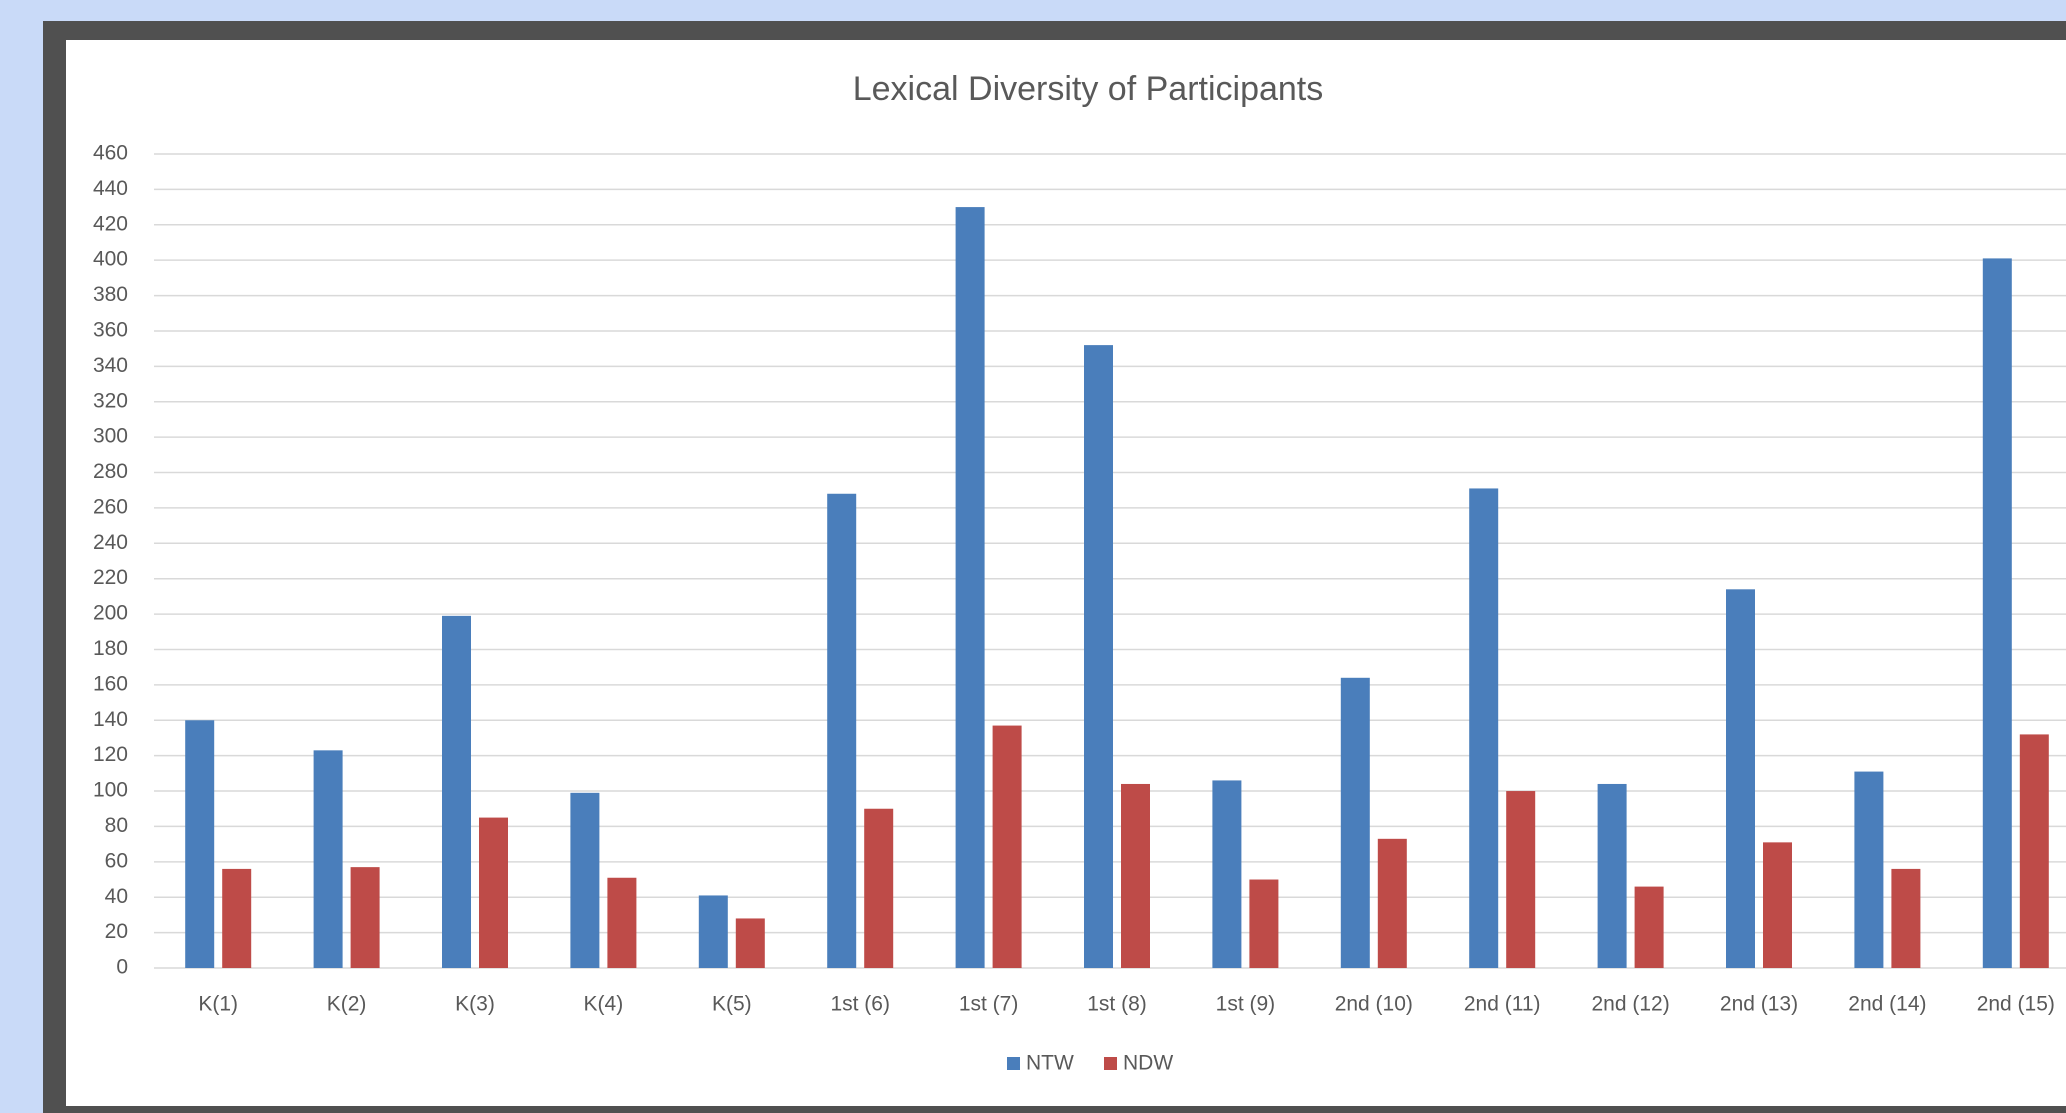 The image size is (2066, 1113). I want to click on x-tick-label: 2nd (15), so click(2016, 1004).